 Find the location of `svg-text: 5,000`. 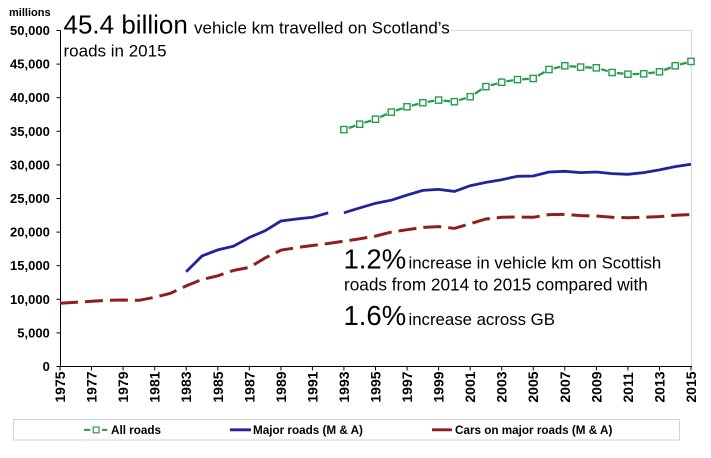

svg-text: 5,000 is located at coordinates (33, 332).